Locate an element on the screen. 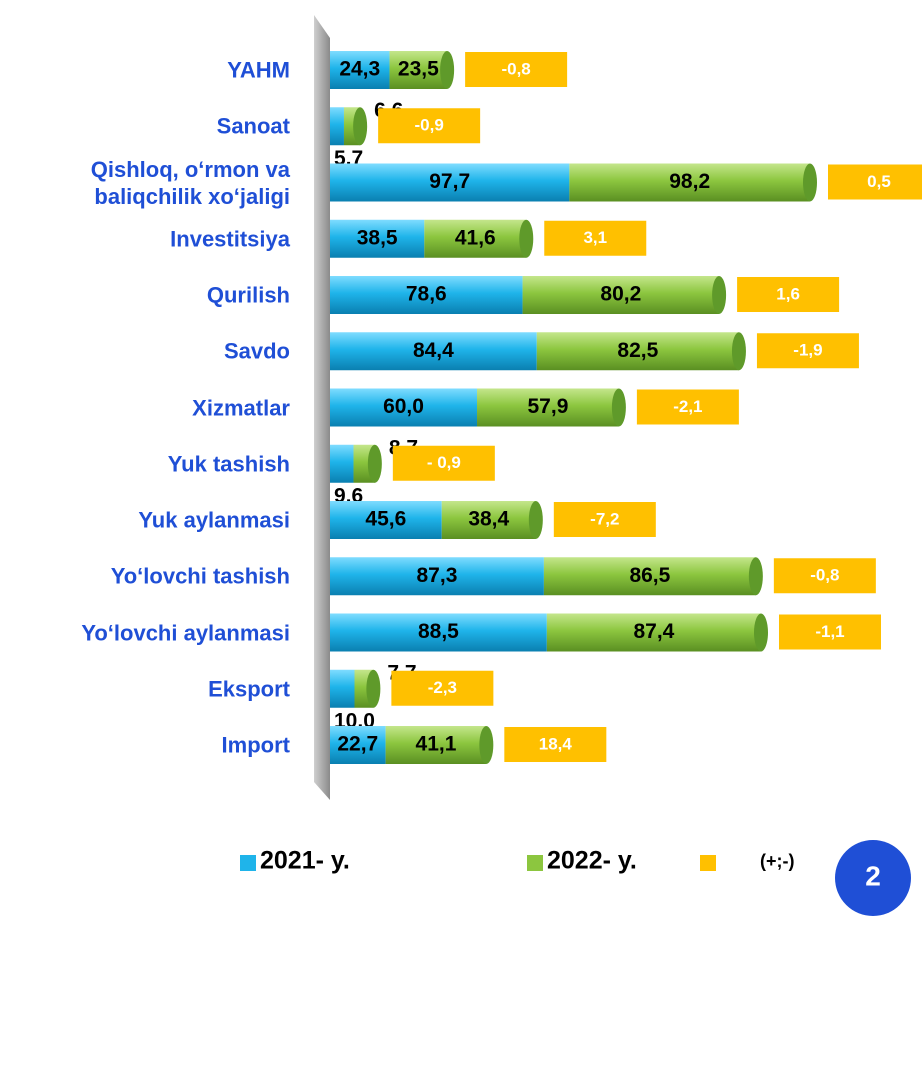  data-label: 98,2 is located at coordinates (689, 181).